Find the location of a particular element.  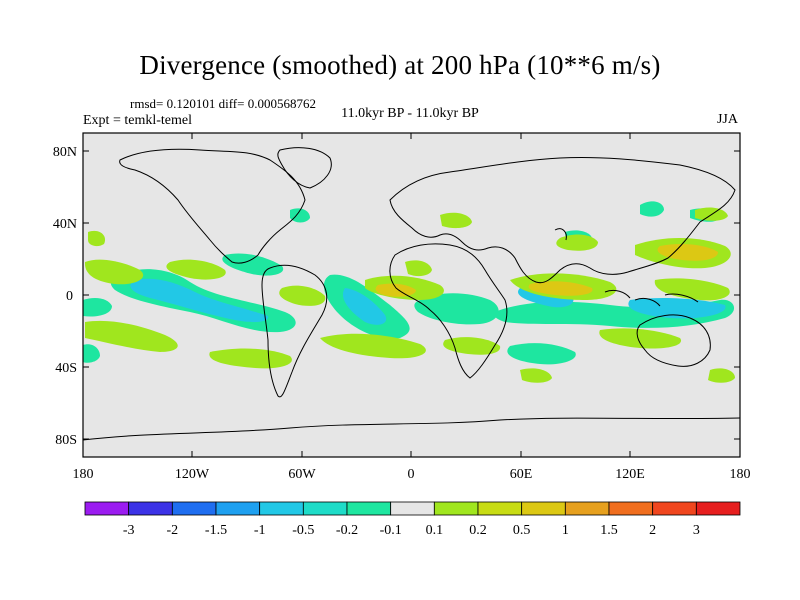

lon-label: 0 is located at coordinates (411, 474).